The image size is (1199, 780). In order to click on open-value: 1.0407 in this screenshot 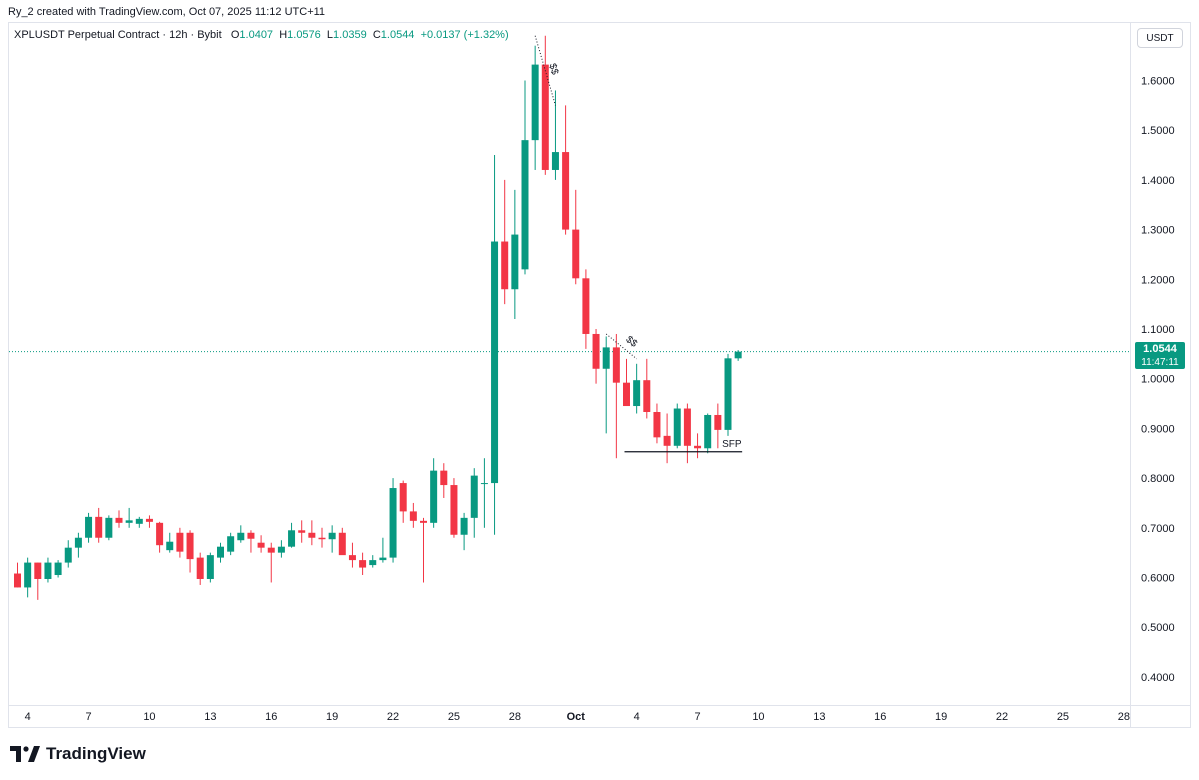, I will do `click(256, 35)`.